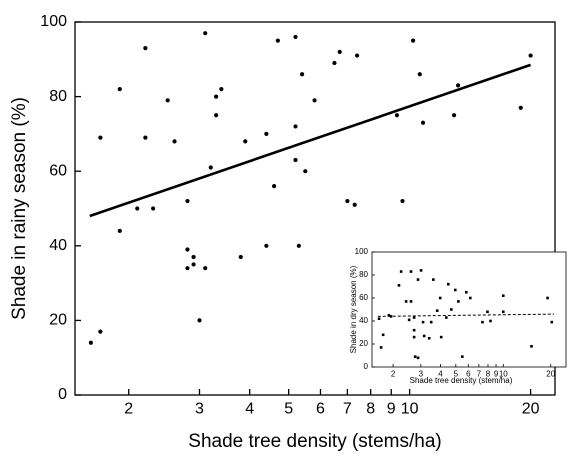 This screenshot has height=454, width=572. I want to click on x-tick-label: 9, so click(391, 409).